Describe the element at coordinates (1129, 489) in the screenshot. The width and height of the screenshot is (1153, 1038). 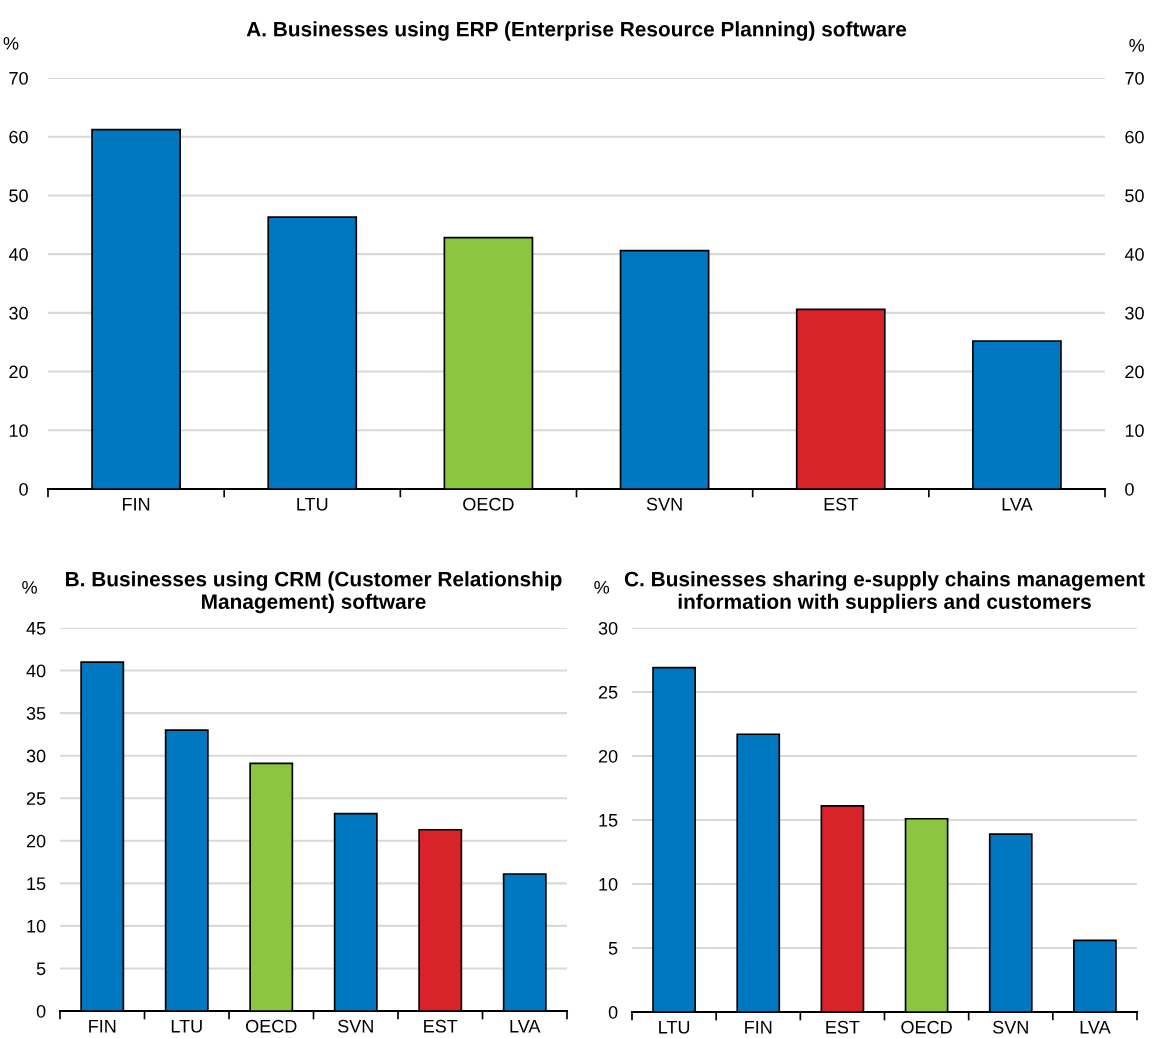
I see `y2-tick-label: 0` at that location.